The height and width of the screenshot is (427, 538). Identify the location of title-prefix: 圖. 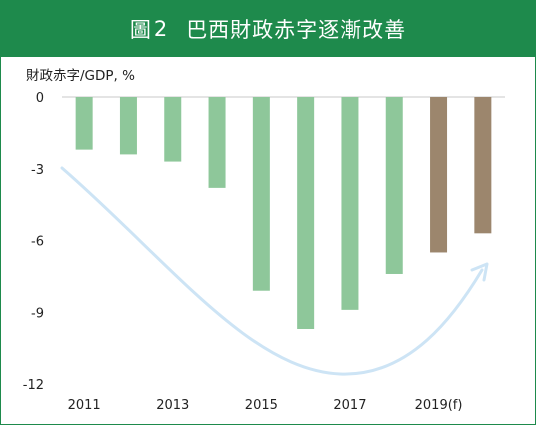
(140, 30).